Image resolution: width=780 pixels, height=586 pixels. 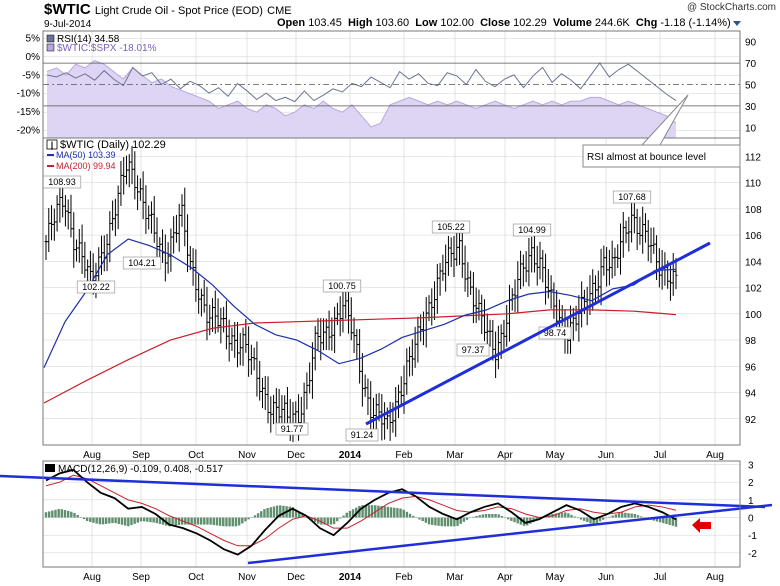 I want to click on price-axis-tick: 94, so click(x=751, y=394).